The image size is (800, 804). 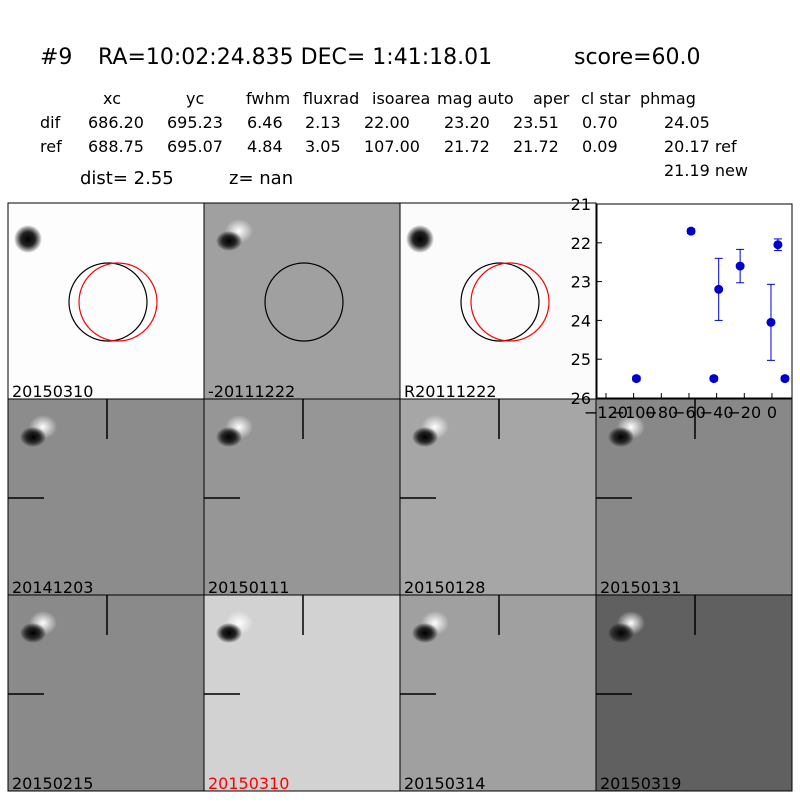 I want to click on row-label: dif, so click(x=50, y=122).